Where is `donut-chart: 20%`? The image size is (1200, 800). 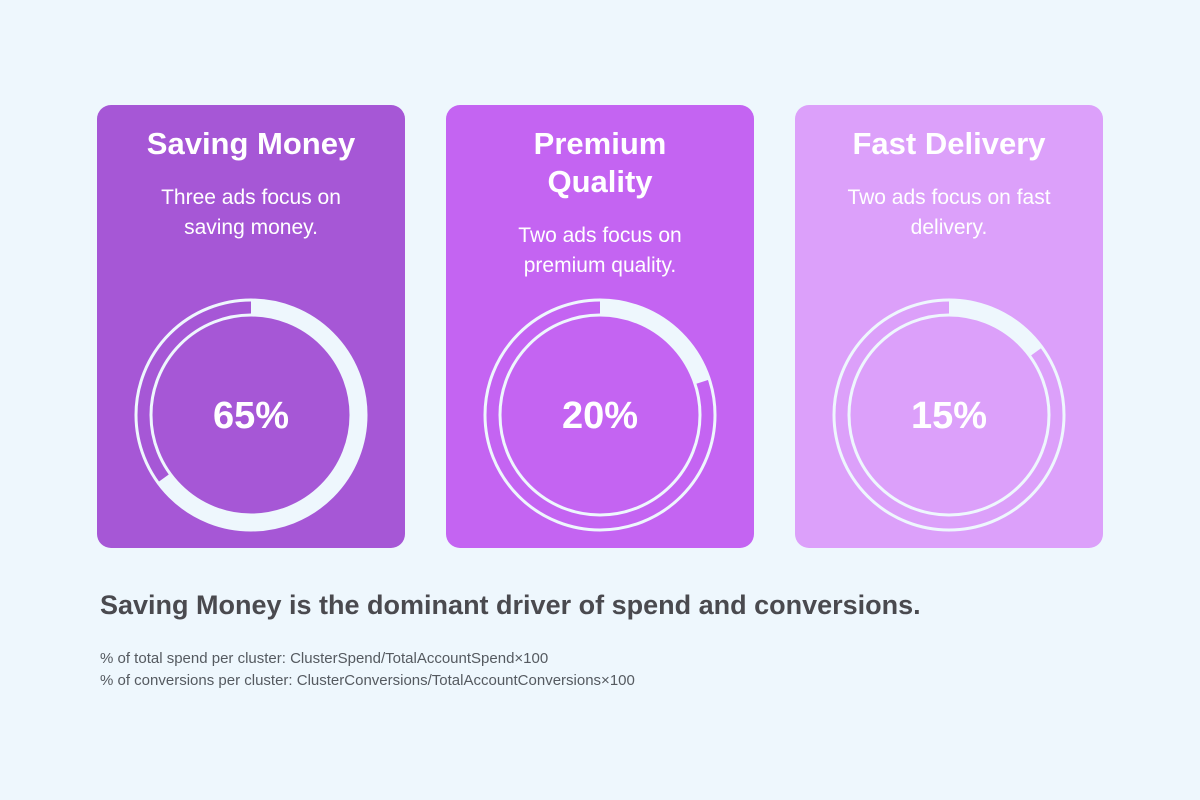 donut-chart: 20% is located at coordinates (600, 415).